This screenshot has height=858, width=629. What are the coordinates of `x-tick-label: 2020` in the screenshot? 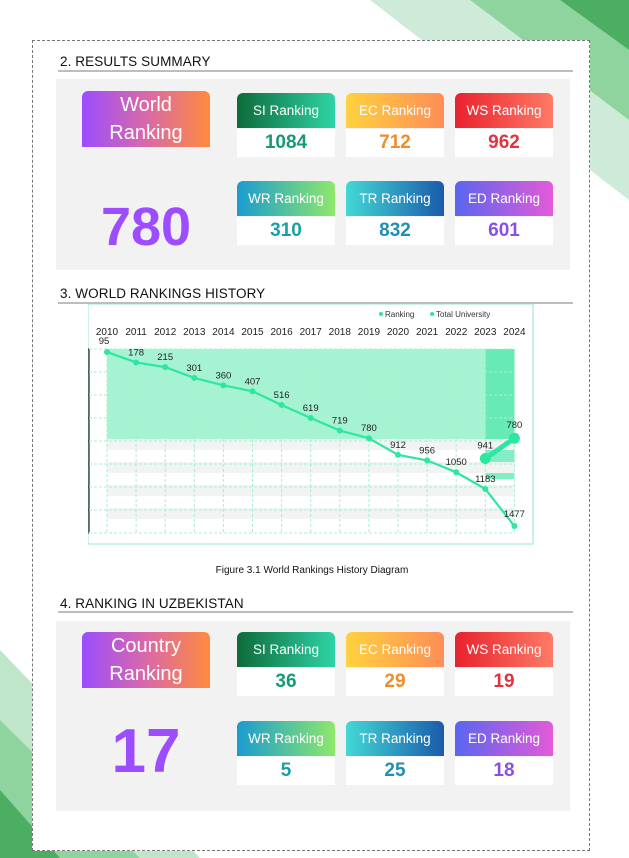 It's located at (398, 332).